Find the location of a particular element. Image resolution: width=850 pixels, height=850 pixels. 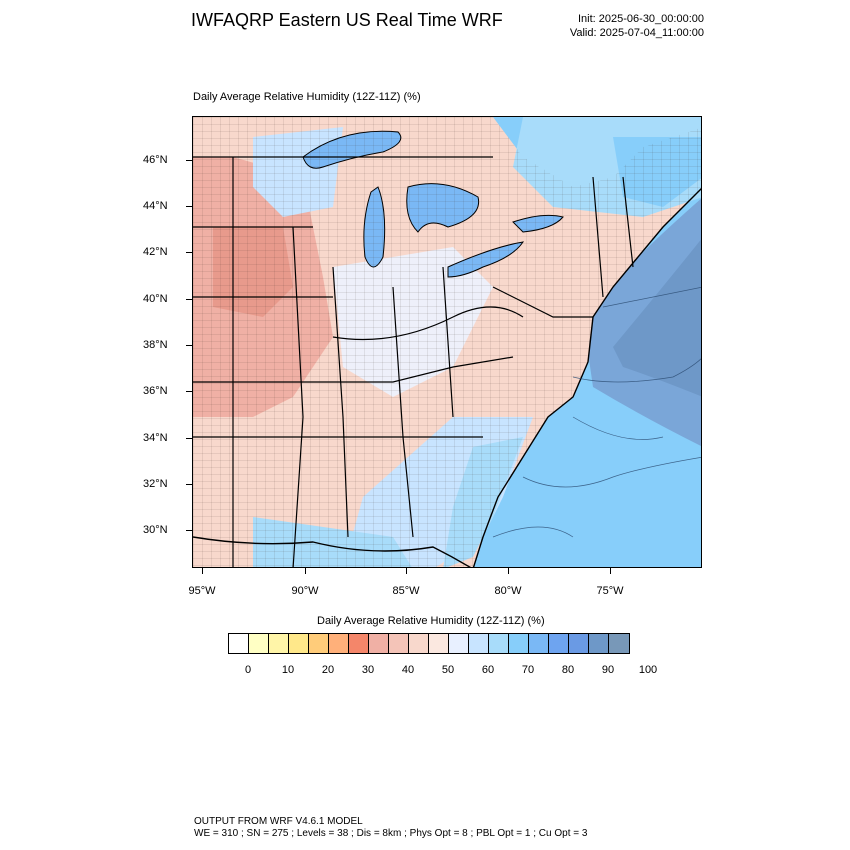

colorbar-tick-label: 20 is located at coordinates (328, 670).